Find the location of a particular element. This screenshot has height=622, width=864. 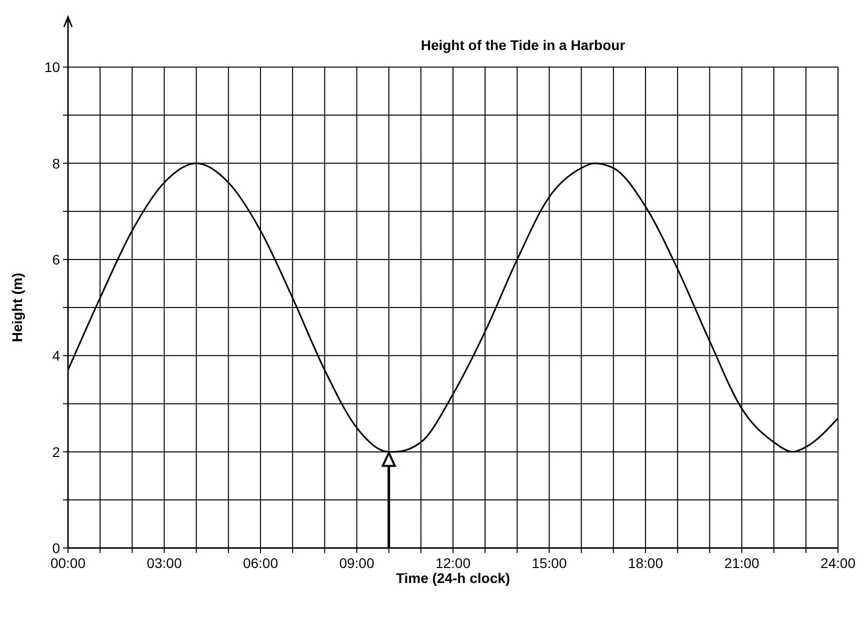

x-tick-label: 03:00 is located at coordinates (164, 563).